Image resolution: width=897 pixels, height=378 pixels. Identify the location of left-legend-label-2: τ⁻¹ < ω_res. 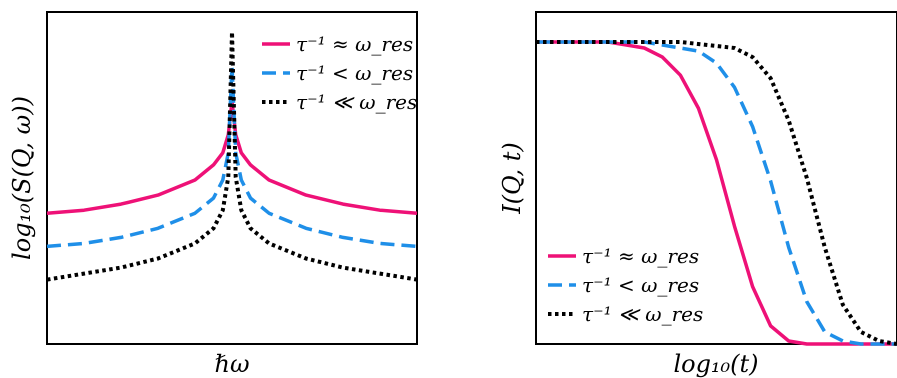
(354, 73).